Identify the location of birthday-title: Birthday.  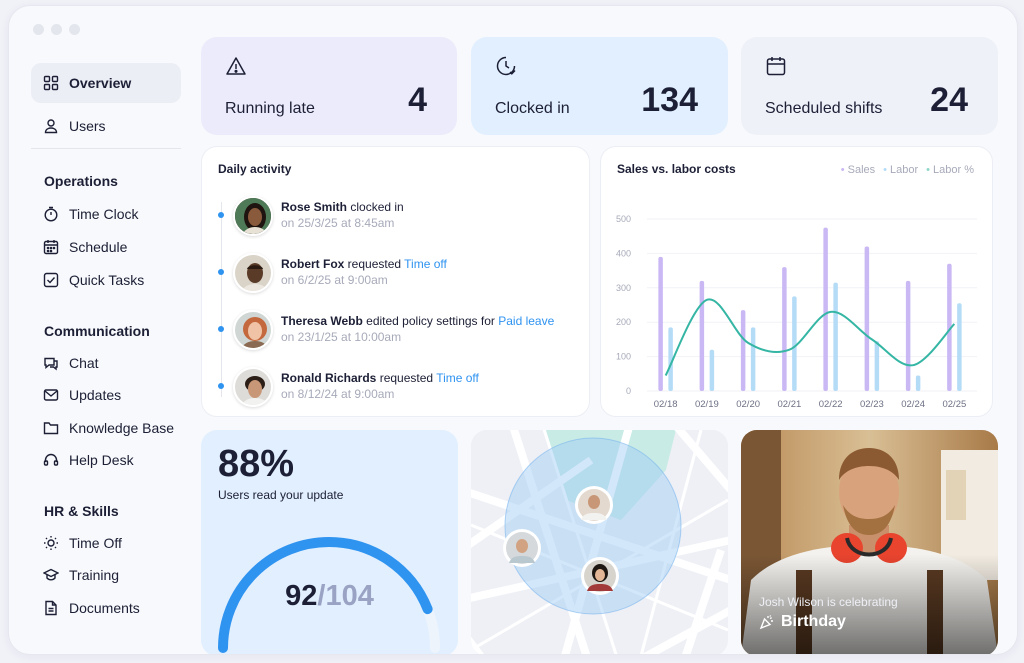
(802, 622).